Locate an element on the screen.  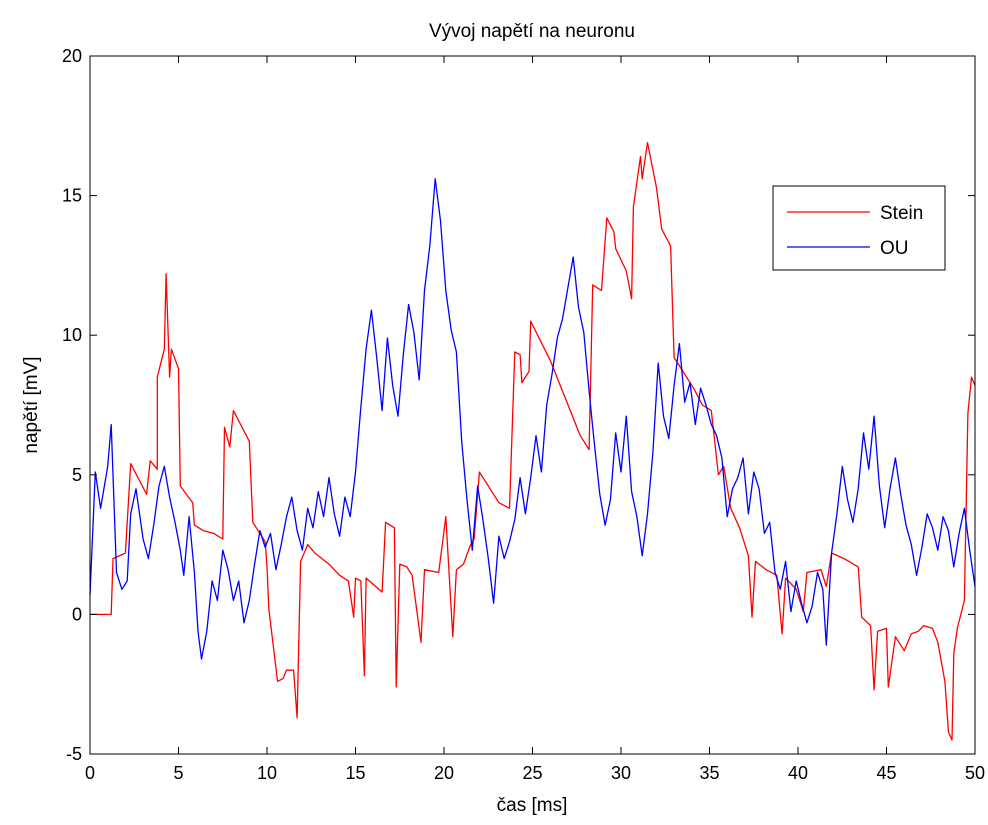
x-axis-title: čas [ms] is located at coordinates (532, 805).